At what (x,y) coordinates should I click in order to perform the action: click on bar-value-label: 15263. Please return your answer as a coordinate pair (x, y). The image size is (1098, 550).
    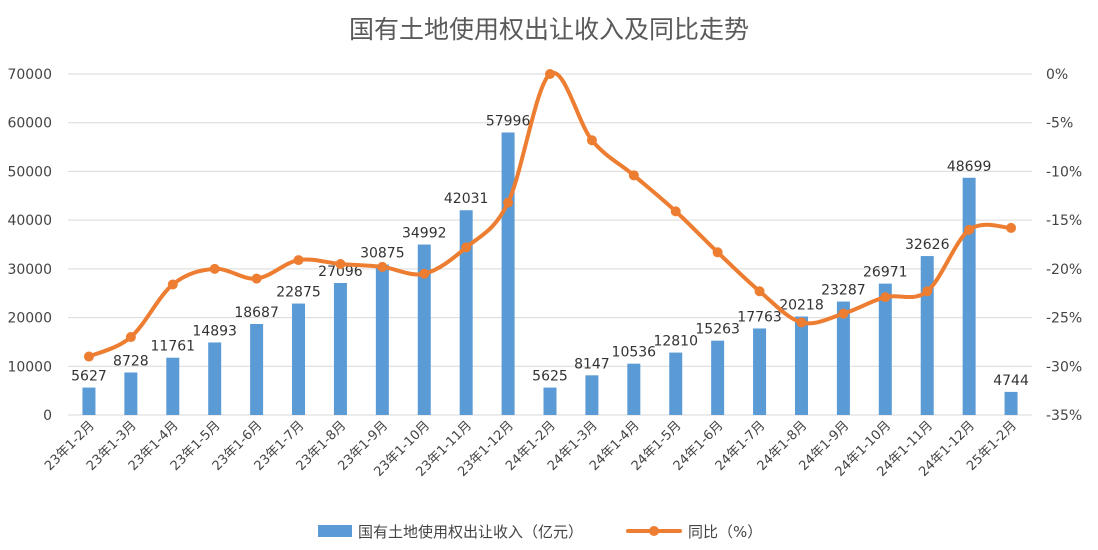
    Looking at the image, I should click on (717, 330).